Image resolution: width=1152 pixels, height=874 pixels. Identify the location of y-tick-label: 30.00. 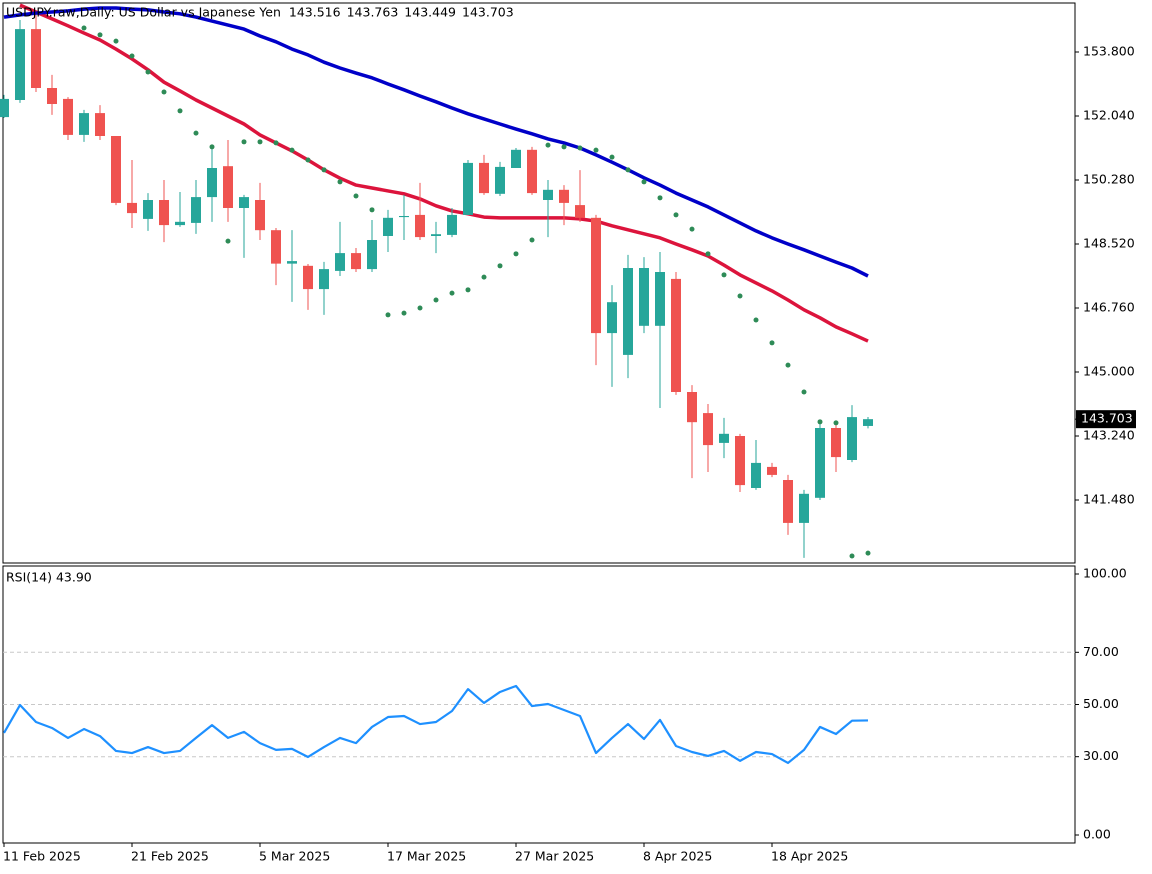
(1101, 755).